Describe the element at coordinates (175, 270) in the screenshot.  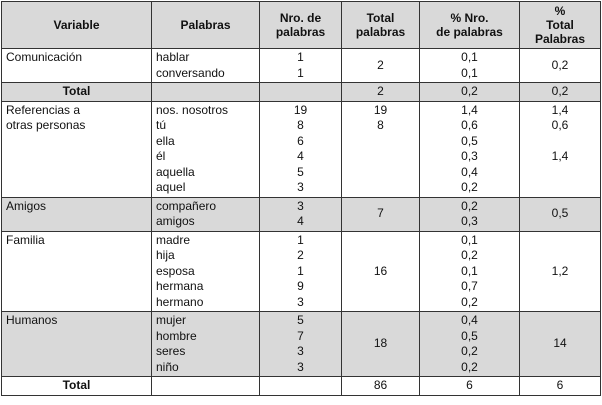
I see `cell-line: esposa` at that location.